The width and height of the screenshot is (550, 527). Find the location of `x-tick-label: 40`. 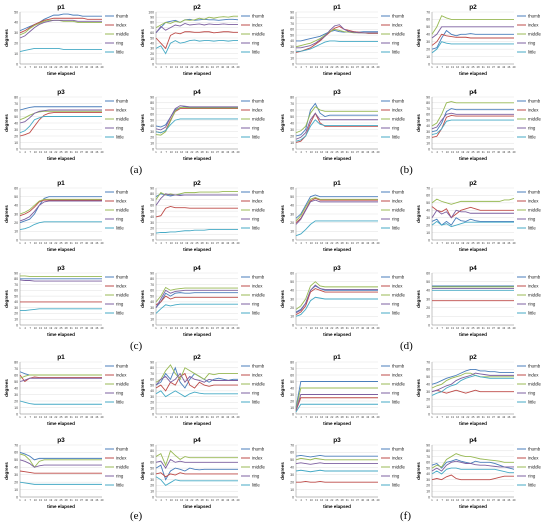

x-tick-label: 40 is located at coordinates (498, 328).